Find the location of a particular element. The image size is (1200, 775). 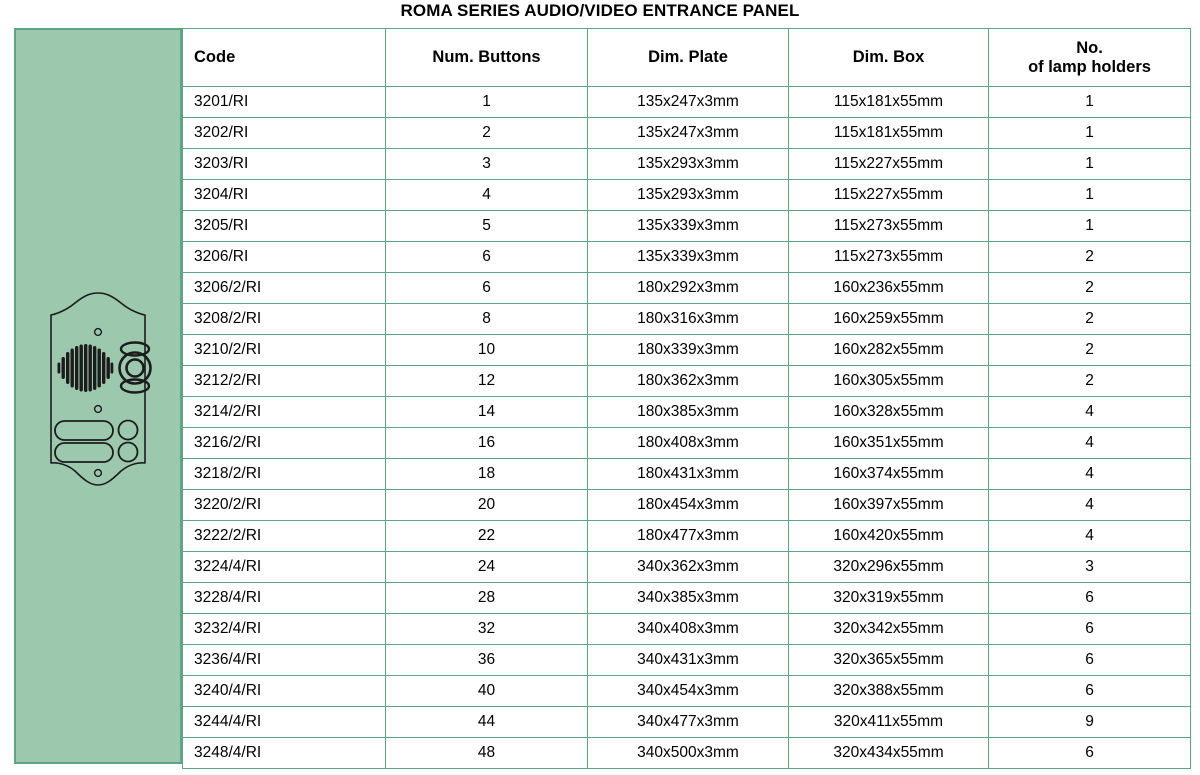

table-row: 3244/4/RI 44 340x477x3mm 320x411x55mm 9 is located at coordinates (686, 722).